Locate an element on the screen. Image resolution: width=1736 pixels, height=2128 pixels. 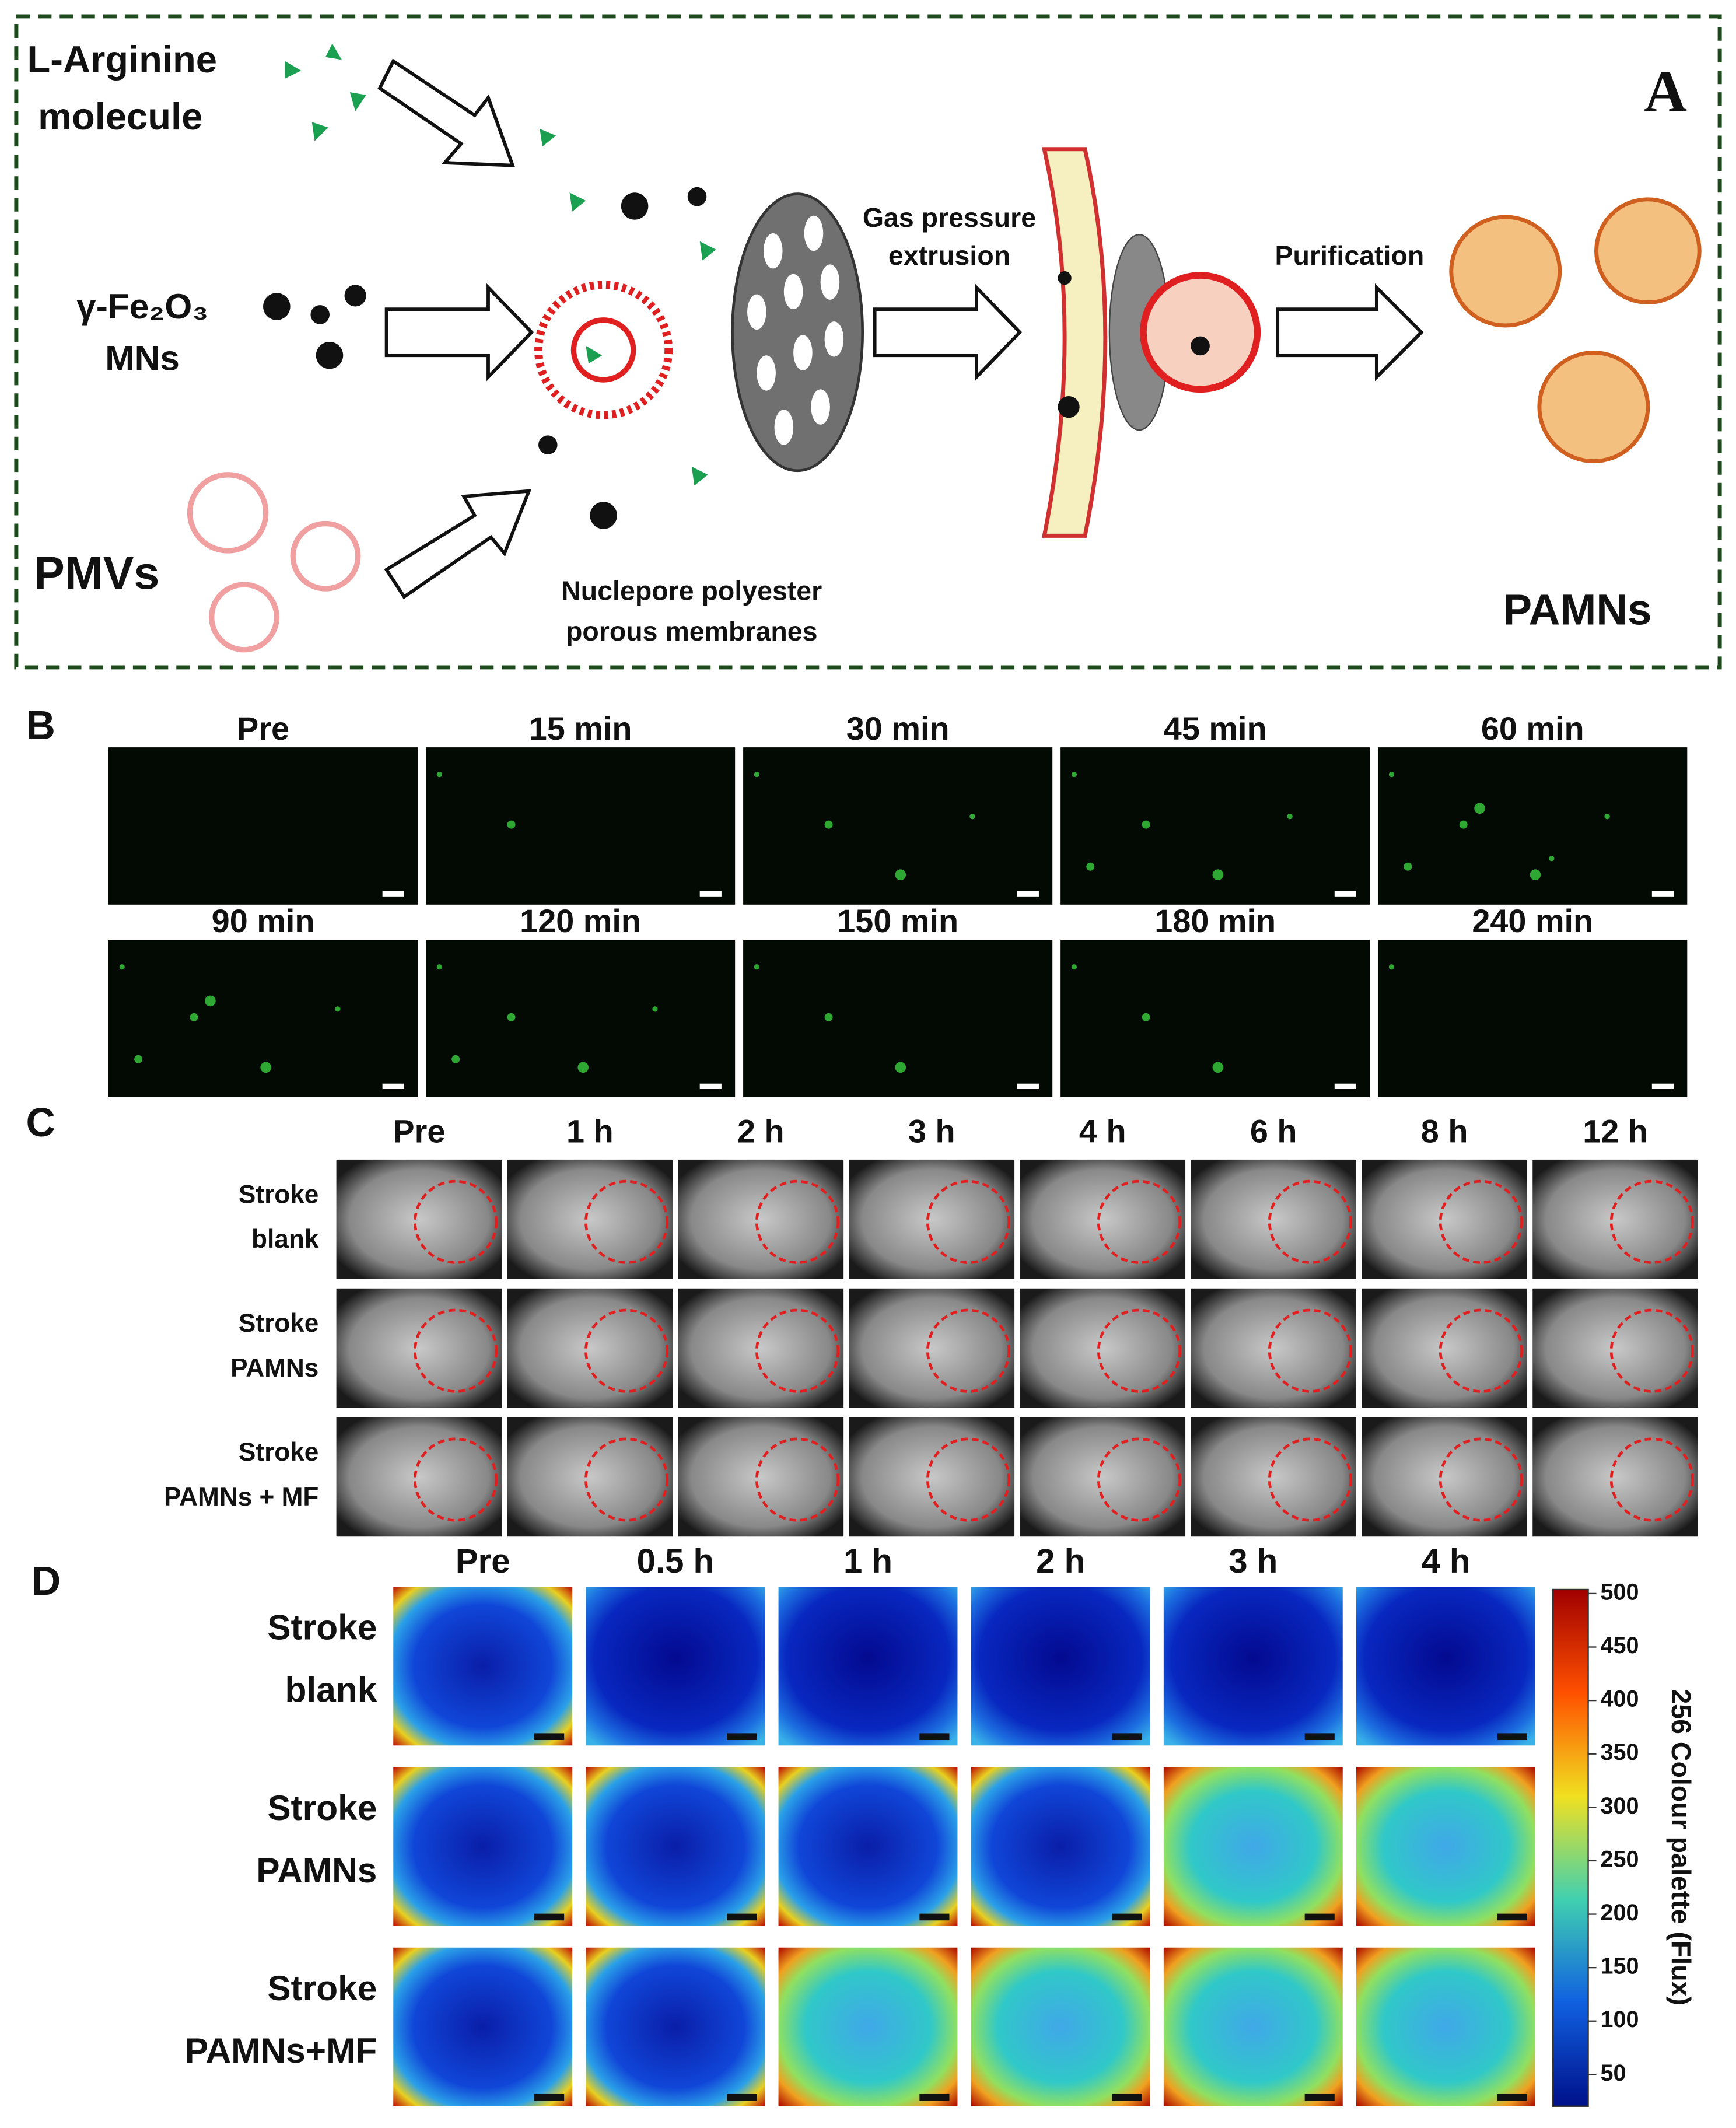
colorbar-tick-label: 500 is located at coordinates (1619, 1592).